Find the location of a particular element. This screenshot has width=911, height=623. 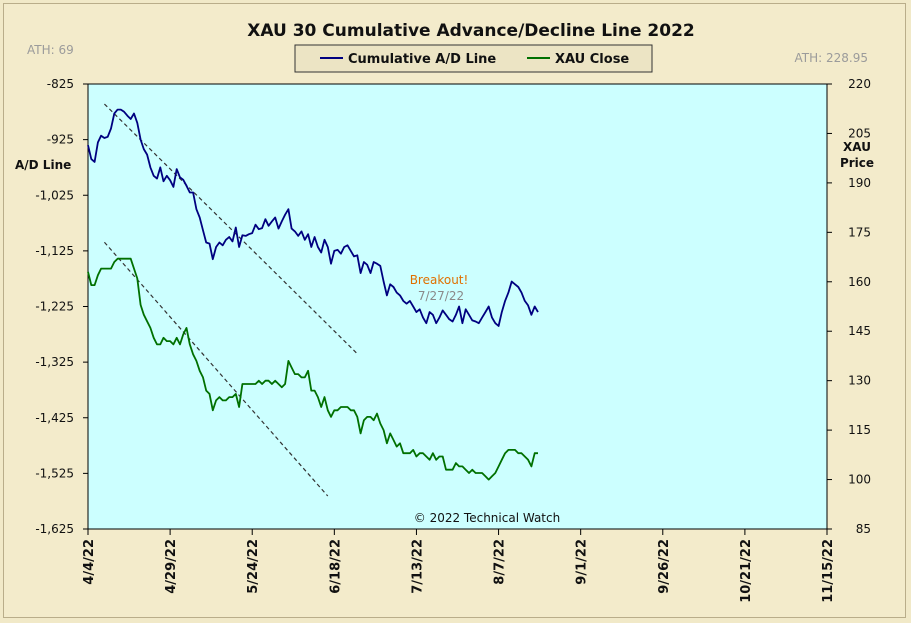

breakout-annotation-date: 7/27/22 is located at coordinates (441, 296).